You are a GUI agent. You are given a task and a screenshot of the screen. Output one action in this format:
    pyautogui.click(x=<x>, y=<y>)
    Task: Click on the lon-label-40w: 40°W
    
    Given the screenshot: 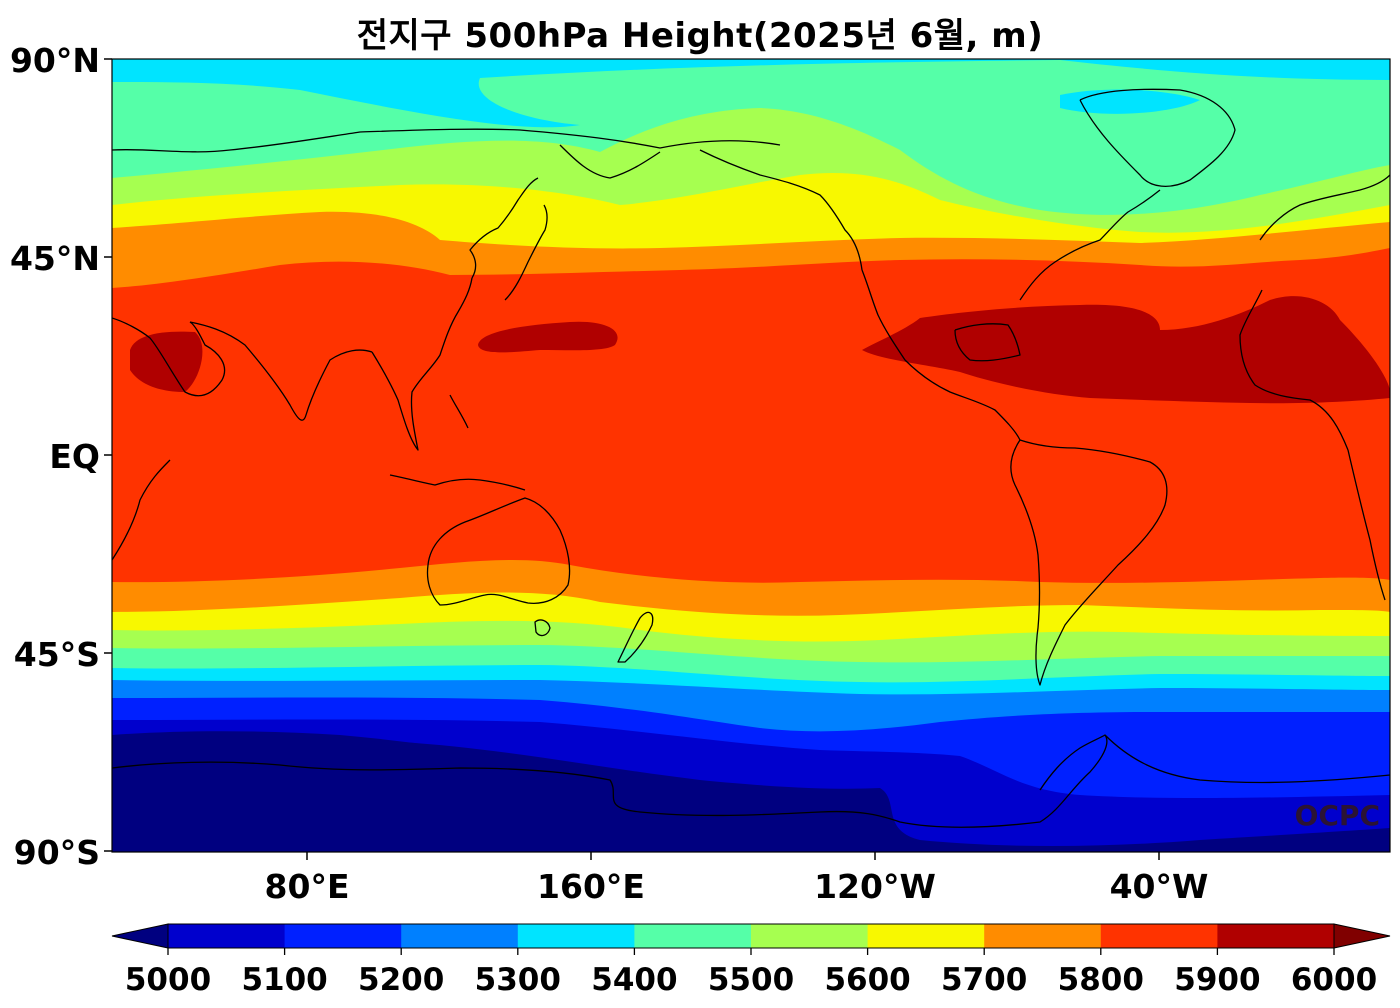 What is the action you would take?
    pyautogui.click(x=1159, y=886)
    